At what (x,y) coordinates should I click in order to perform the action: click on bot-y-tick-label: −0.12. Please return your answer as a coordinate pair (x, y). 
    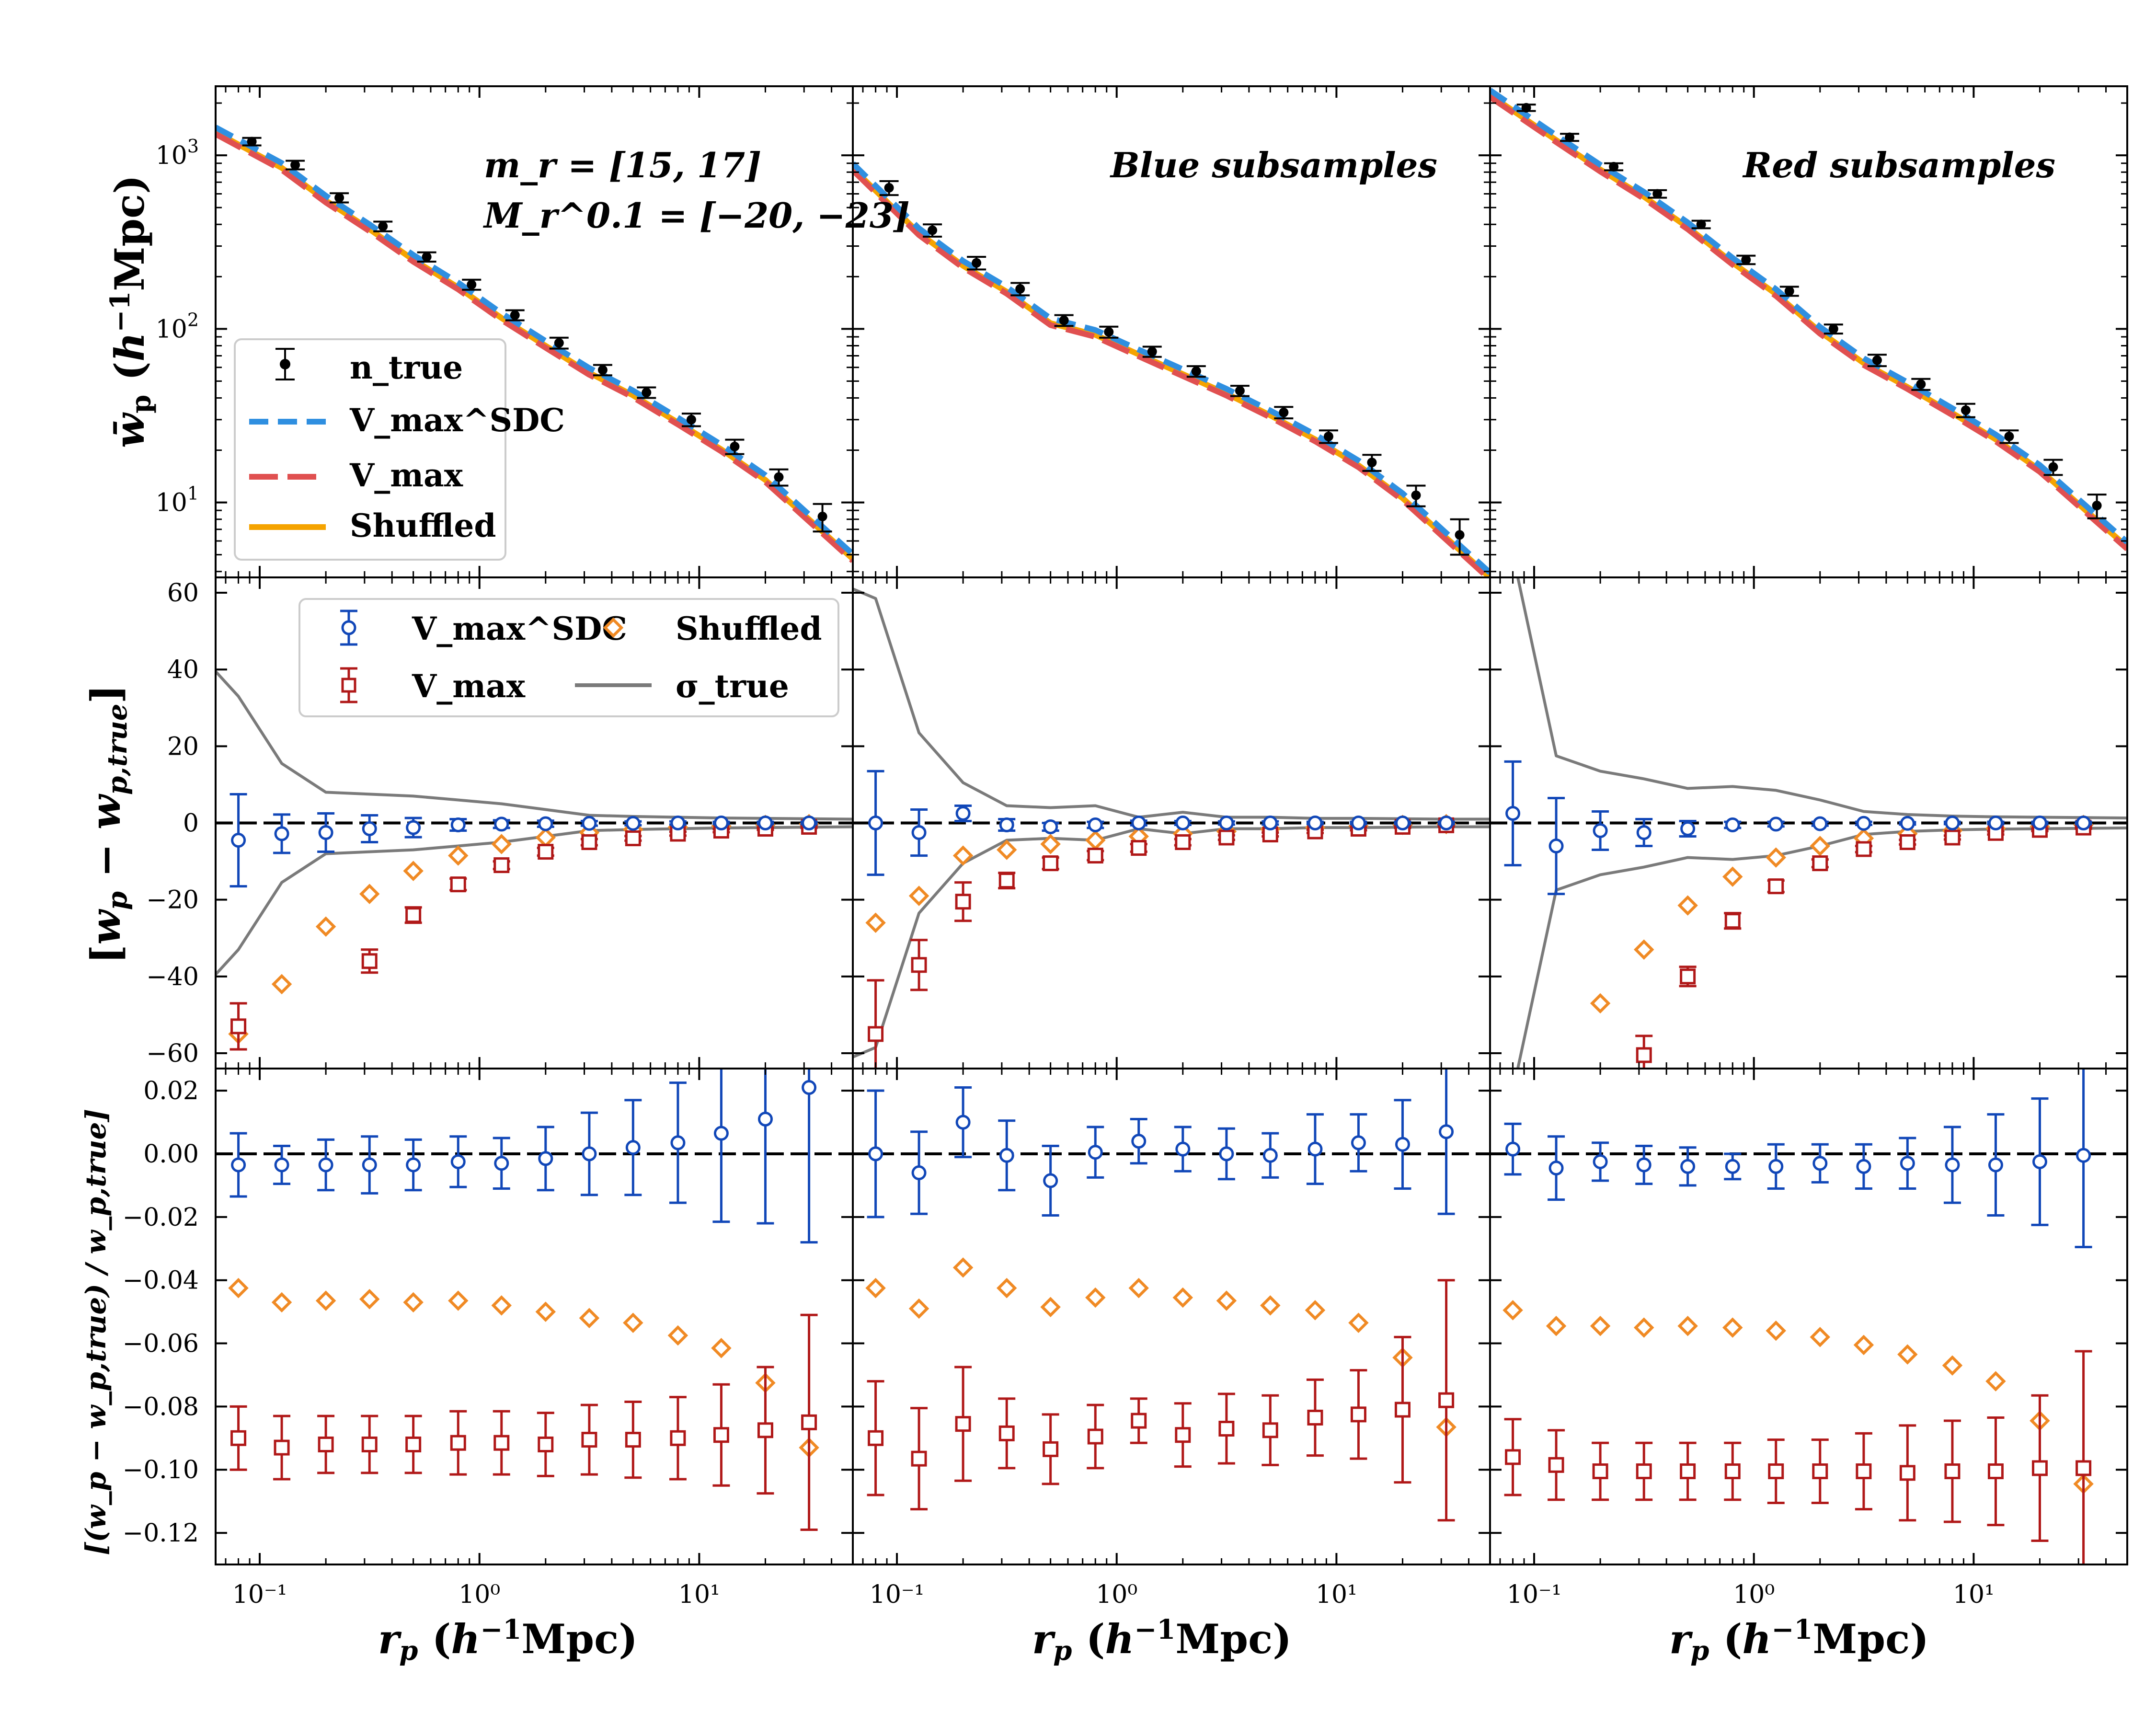
    Looking at the image, I should click on (161, 1533).